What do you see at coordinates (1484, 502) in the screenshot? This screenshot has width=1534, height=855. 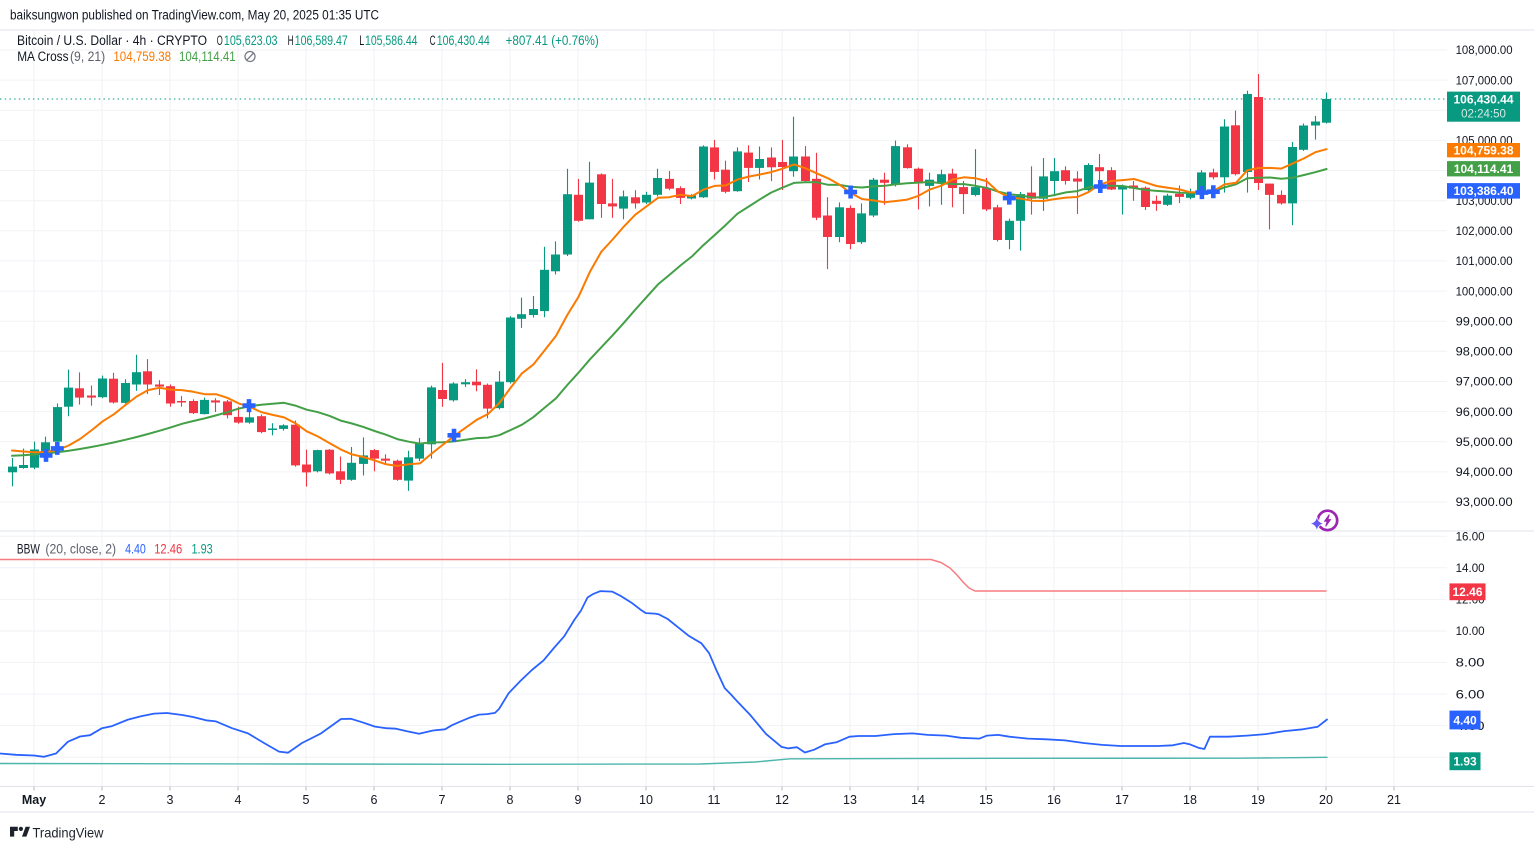 I see `svg-text: 93,000.00` at bounding box center [1484, 502].